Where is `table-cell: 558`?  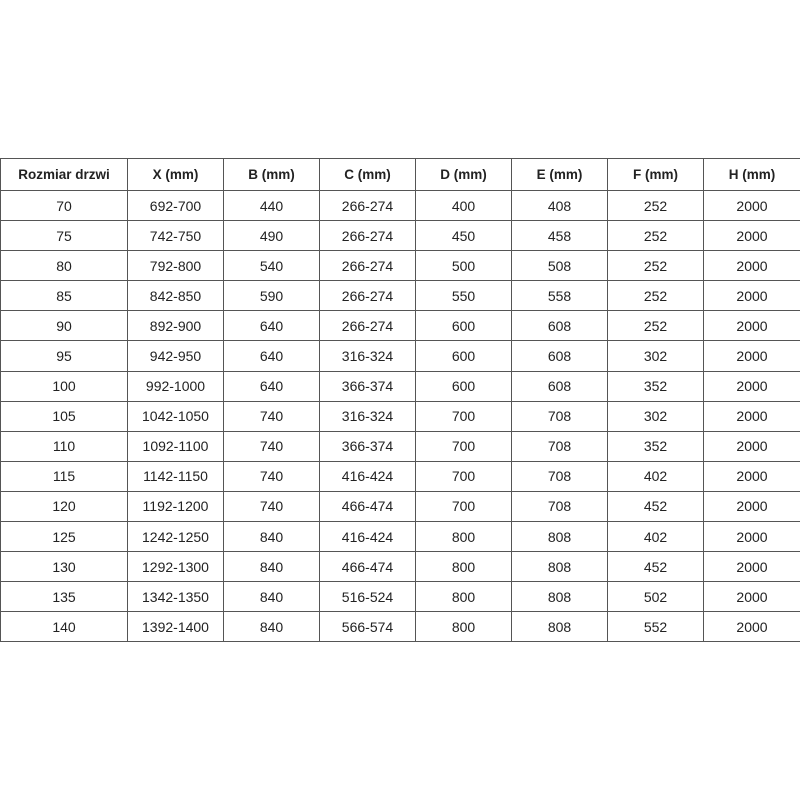 table-cell: 558 is located at coordinates (559, 296).